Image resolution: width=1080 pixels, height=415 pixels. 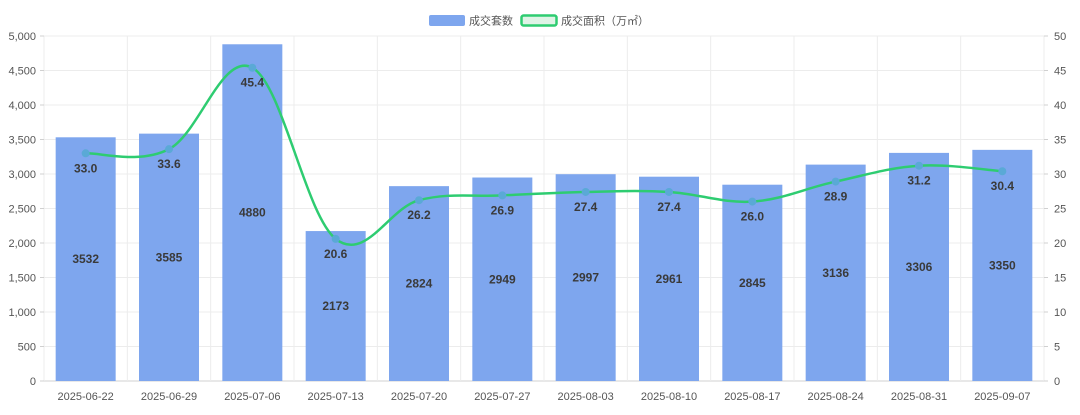 What do you see at coordinates (86, 168) in the screenshot?
I see `line-value-label: 33.0` at bounding box center [86, 168].